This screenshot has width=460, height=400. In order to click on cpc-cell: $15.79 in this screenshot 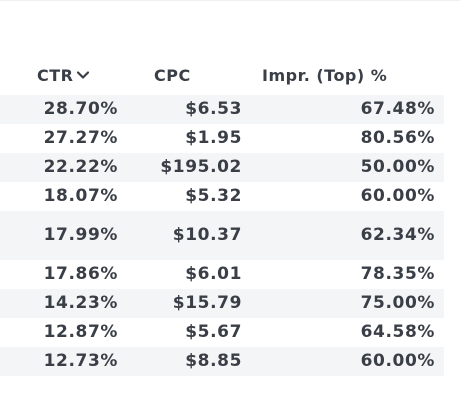, I will do `click(207, 303)`.